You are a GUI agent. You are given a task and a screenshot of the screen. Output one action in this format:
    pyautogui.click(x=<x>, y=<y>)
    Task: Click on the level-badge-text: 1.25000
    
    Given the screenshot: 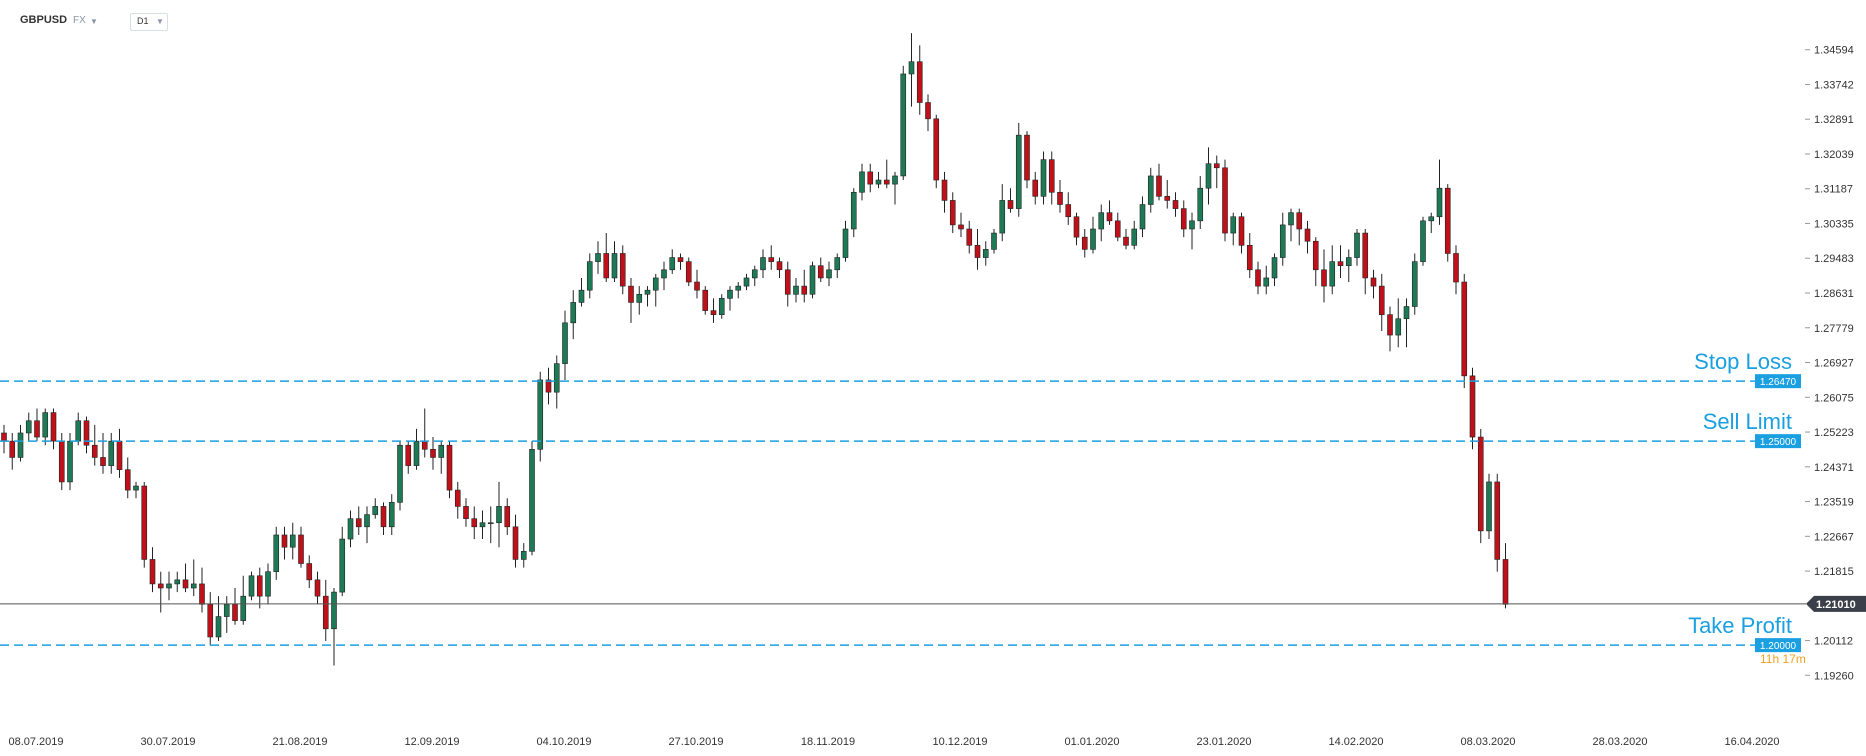 What is the action you would take?
    pyautogui.click(x=1778, y=442)
    